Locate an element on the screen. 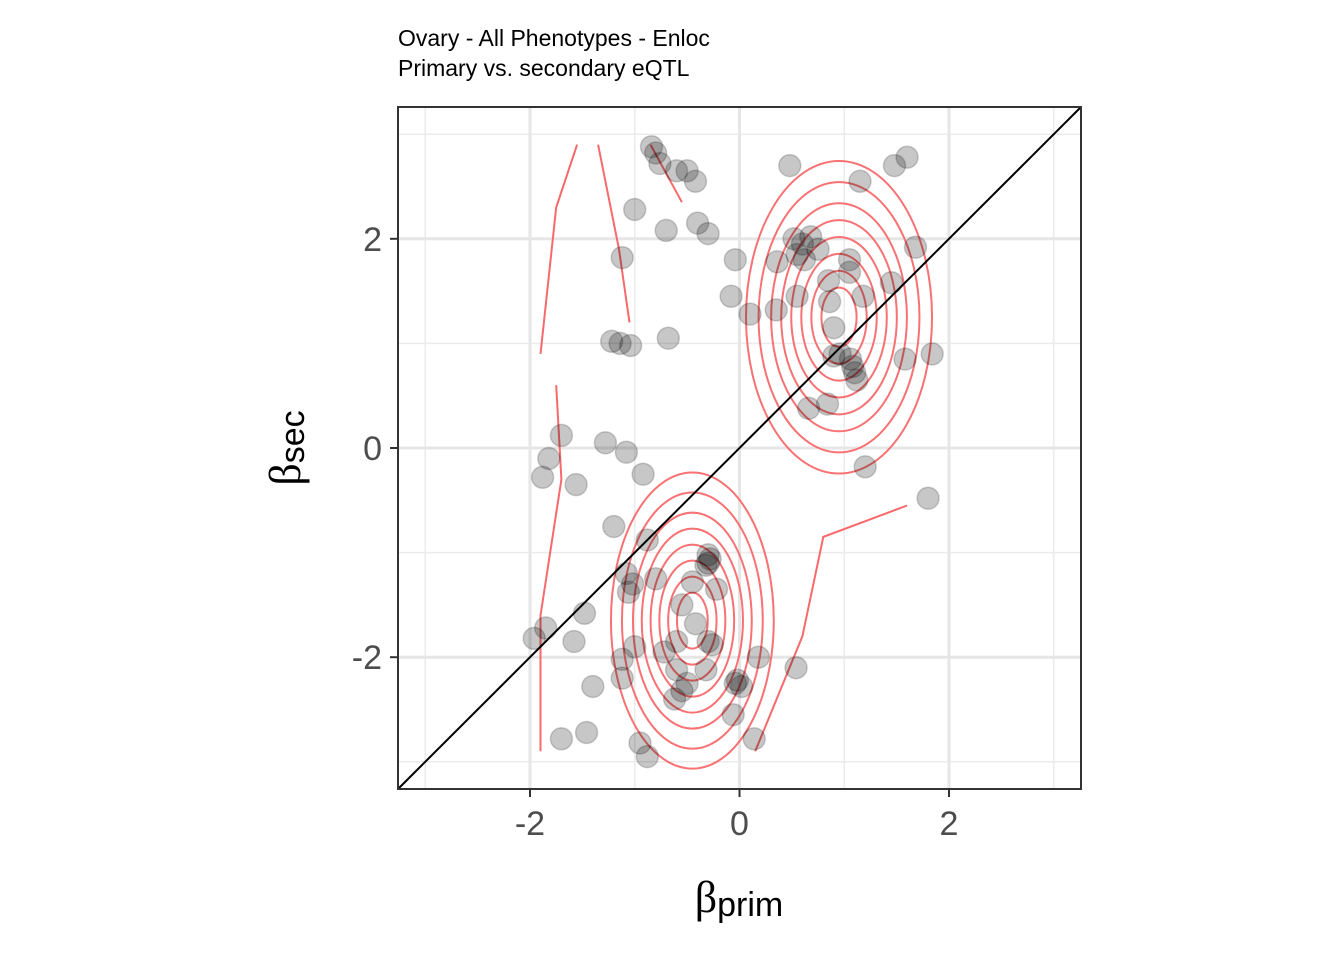 Image resolution: width=1344 pixels, height=960 pixels. x-axis-label: βprim is located at coordinates (739, 898).